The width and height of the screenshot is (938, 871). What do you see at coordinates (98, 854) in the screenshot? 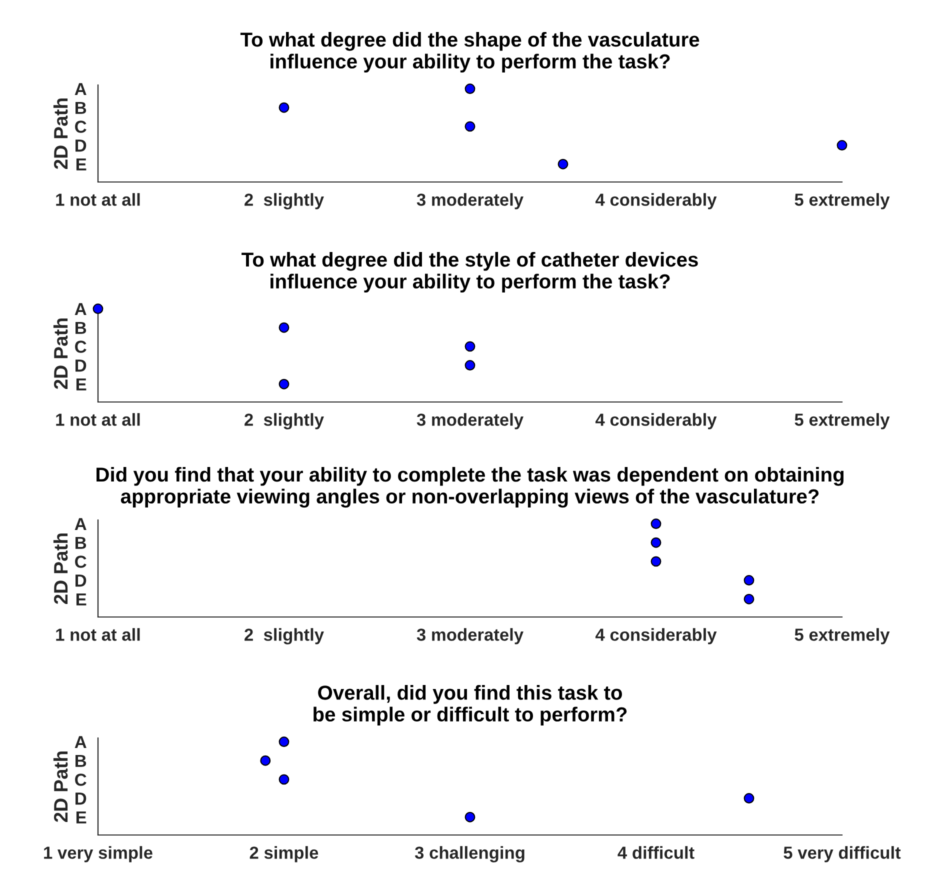
I see `x-tick-label: 1 very simple` at bounding box center [98, 854].